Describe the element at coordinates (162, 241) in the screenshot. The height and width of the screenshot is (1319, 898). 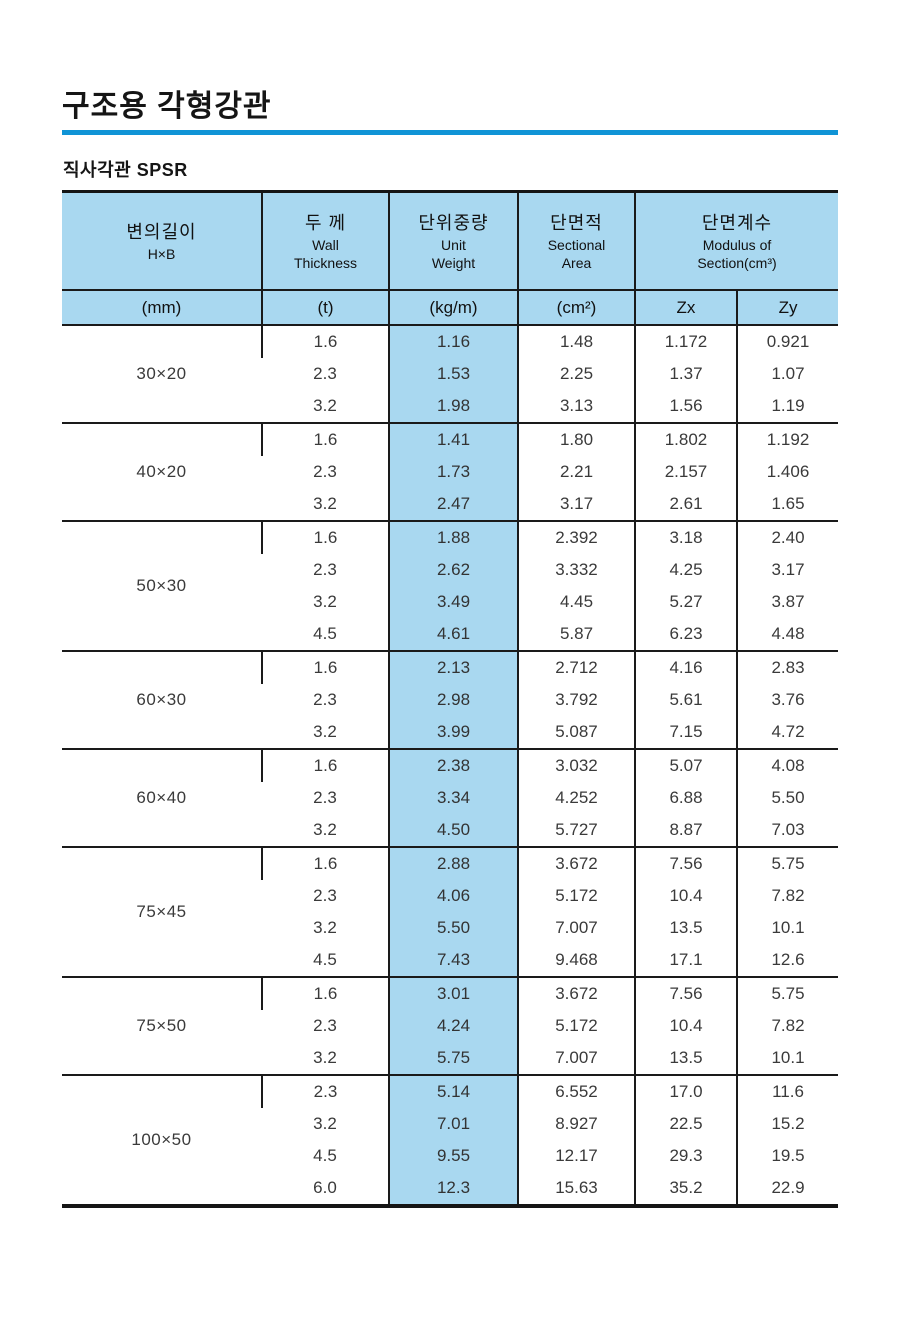
I see `header-side-length: 변의길이 H×B` at that location.